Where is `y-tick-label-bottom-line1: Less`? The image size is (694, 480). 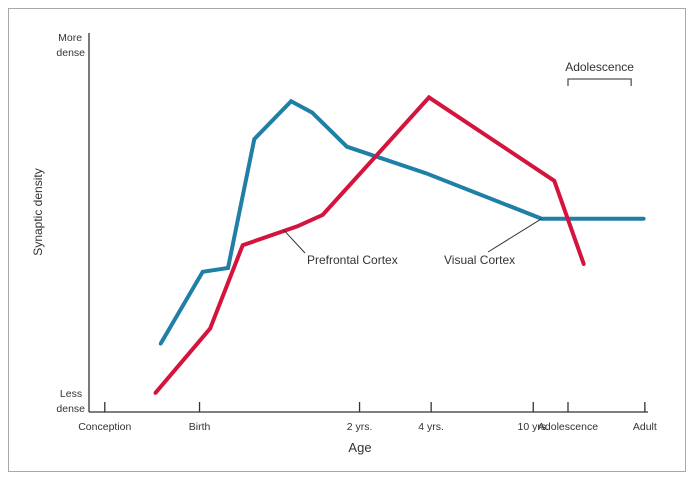 y-tick-label-bottom-line1: Less is located at coordinates (71, 394).